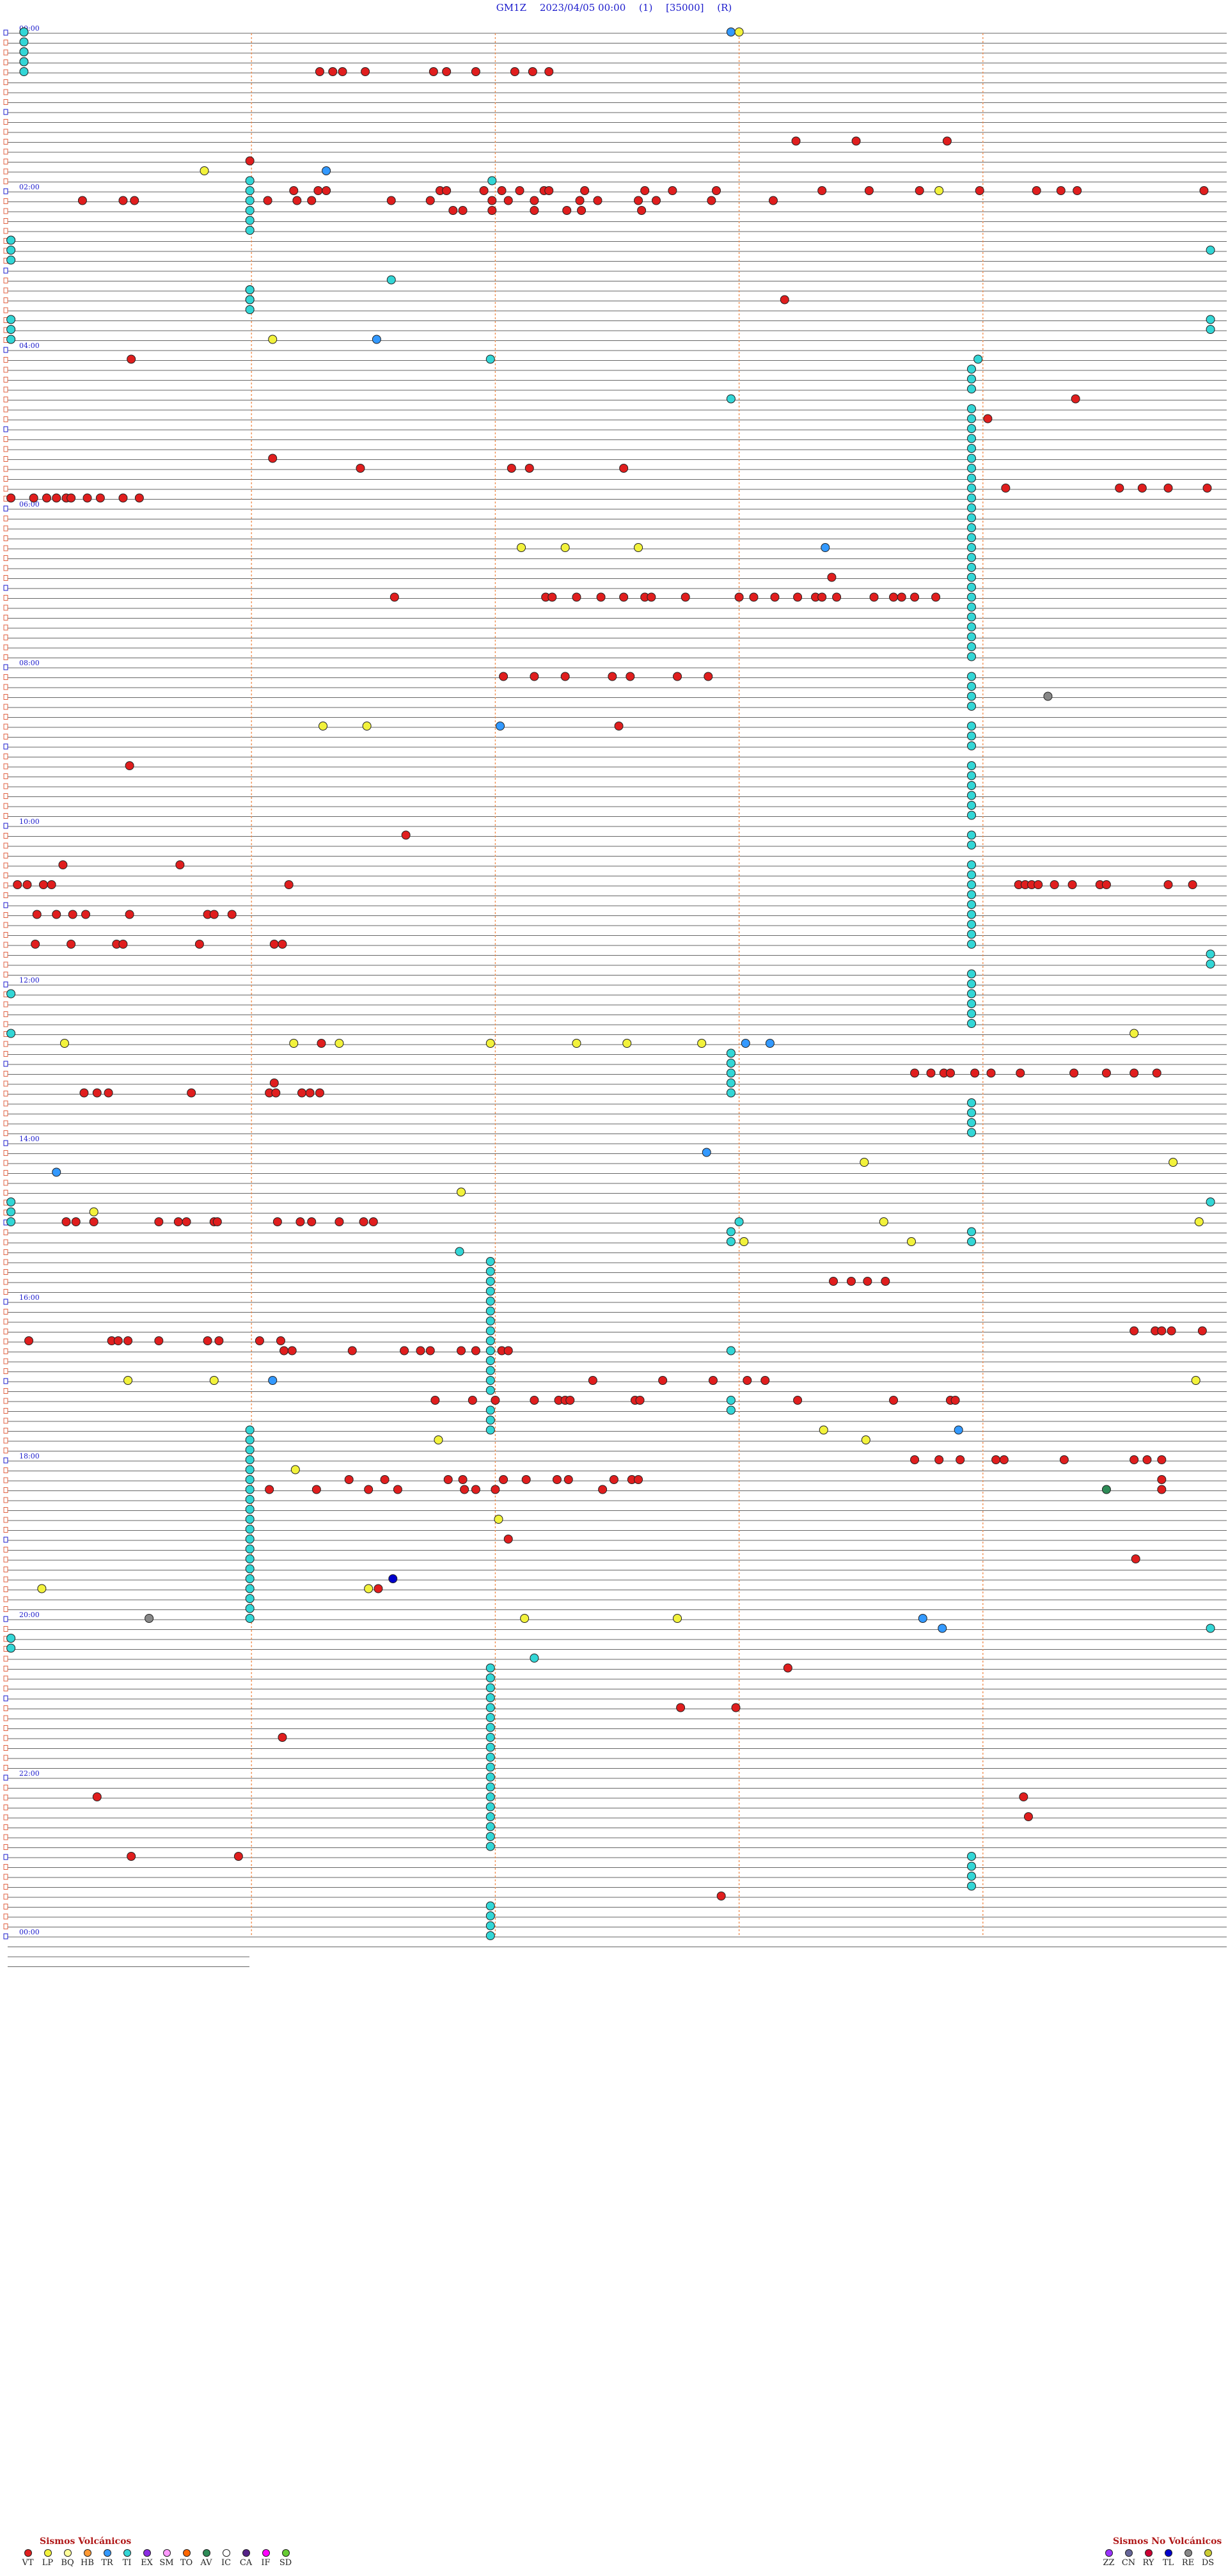  I want to click on hour-label: 22:00, so click(29, 1773).